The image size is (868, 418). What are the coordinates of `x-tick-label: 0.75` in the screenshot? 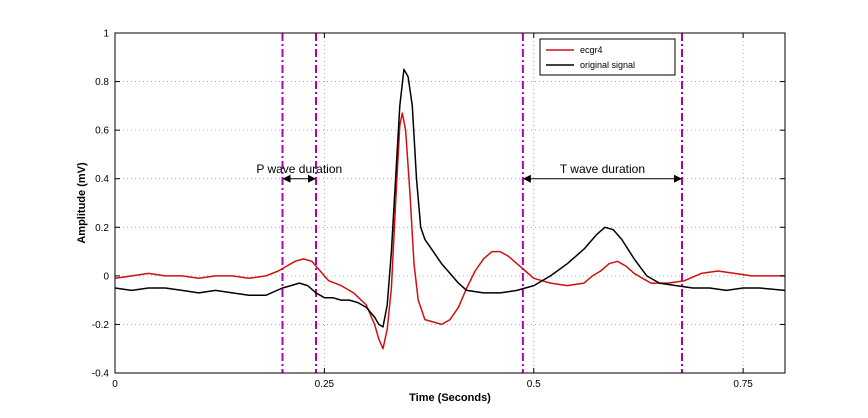 It's located at (743, 384).